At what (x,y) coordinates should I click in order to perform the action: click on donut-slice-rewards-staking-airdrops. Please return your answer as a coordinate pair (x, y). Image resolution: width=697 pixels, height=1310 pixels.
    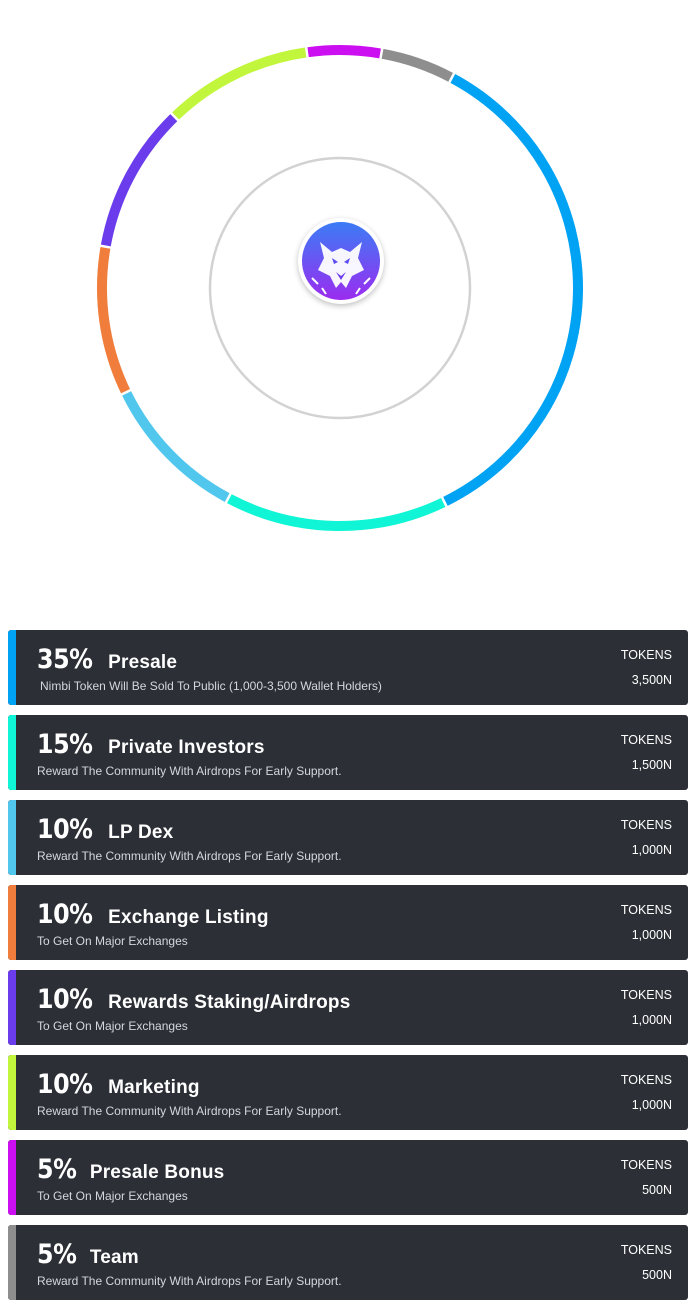
    Looking at the image, I should click on (139, 180).